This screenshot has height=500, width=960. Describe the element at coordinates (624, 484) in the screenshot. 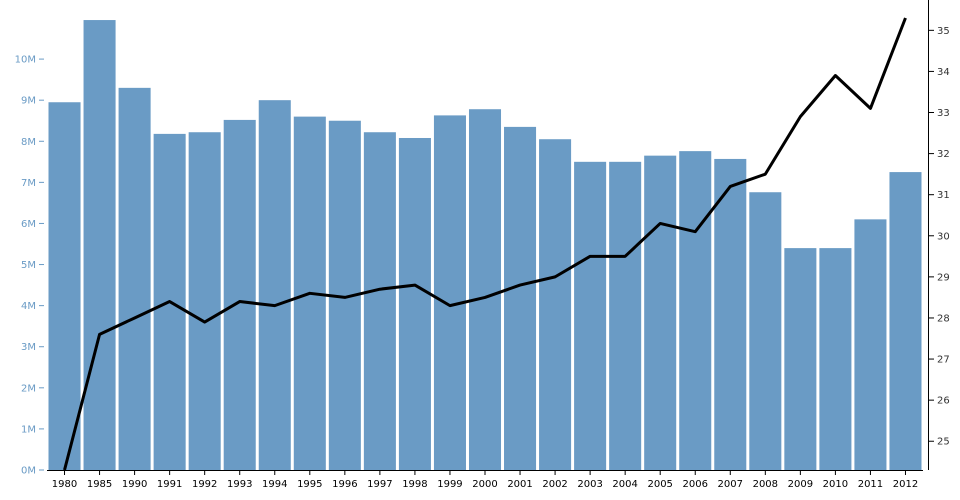

I see `x-tick-label: 2004` at that location.